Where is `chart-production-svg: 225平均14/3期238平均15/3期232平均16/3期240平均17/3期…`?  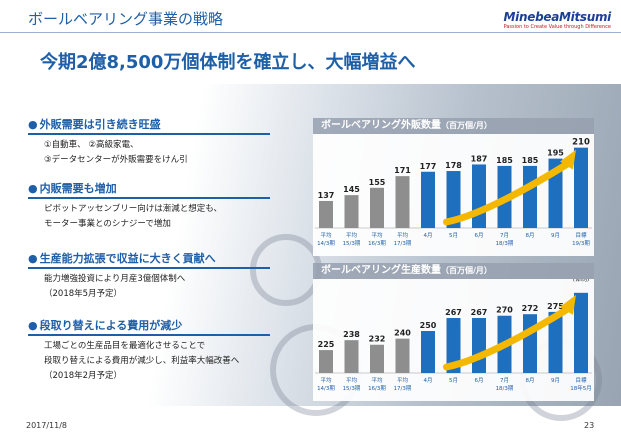
chart-production-svg: 225平均14/3期238平均15/3期232平均16/3期240平均17/3期… is located at coordinates (453, 329).